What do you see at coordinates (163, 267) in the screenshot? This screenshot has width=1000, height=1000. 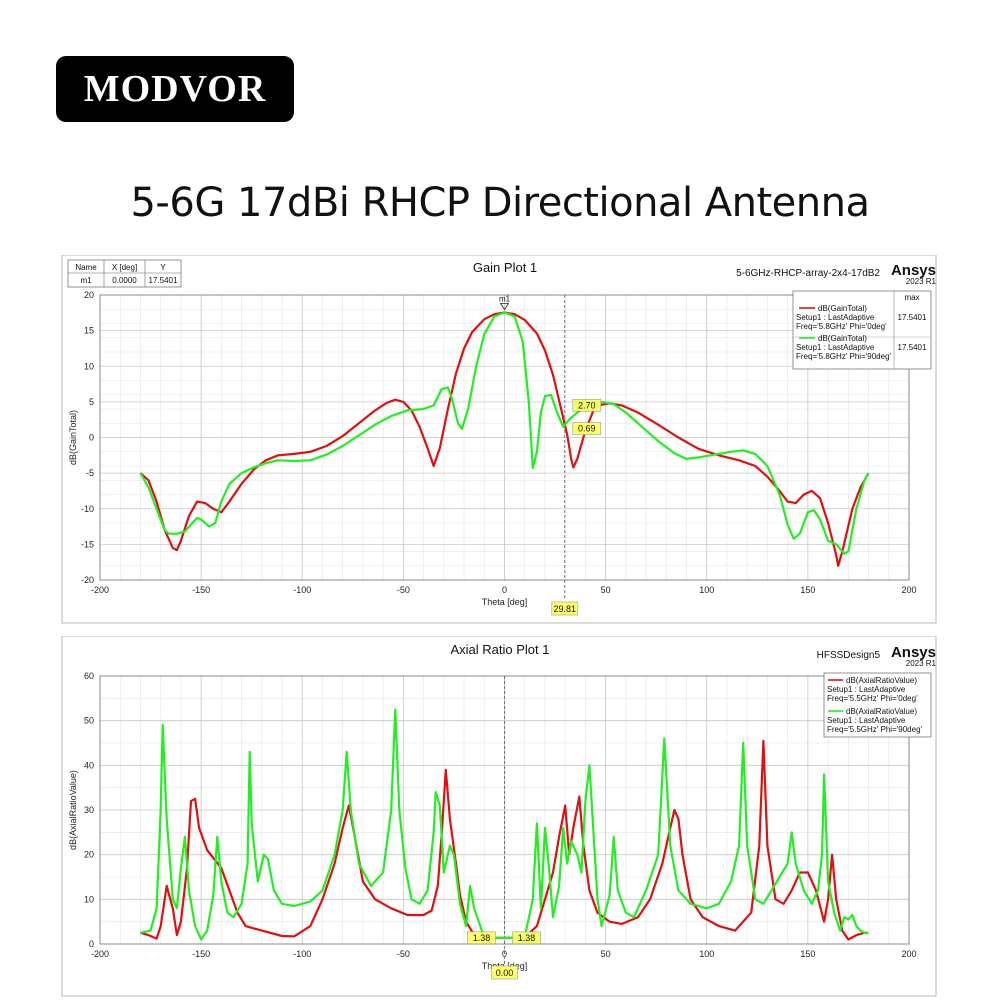 I see `marker-table-header: Y` at bounding box center [163, 267].